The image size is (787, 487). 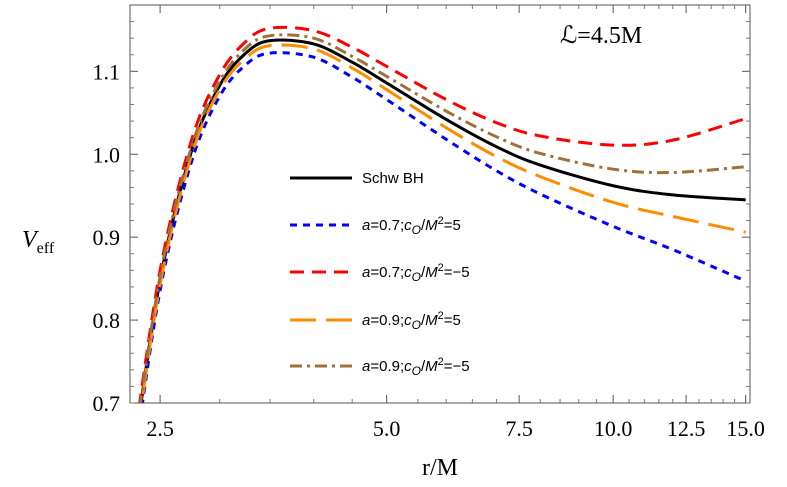 I want to click on y-tick-label: 1.0, so click(x=107, y=154).